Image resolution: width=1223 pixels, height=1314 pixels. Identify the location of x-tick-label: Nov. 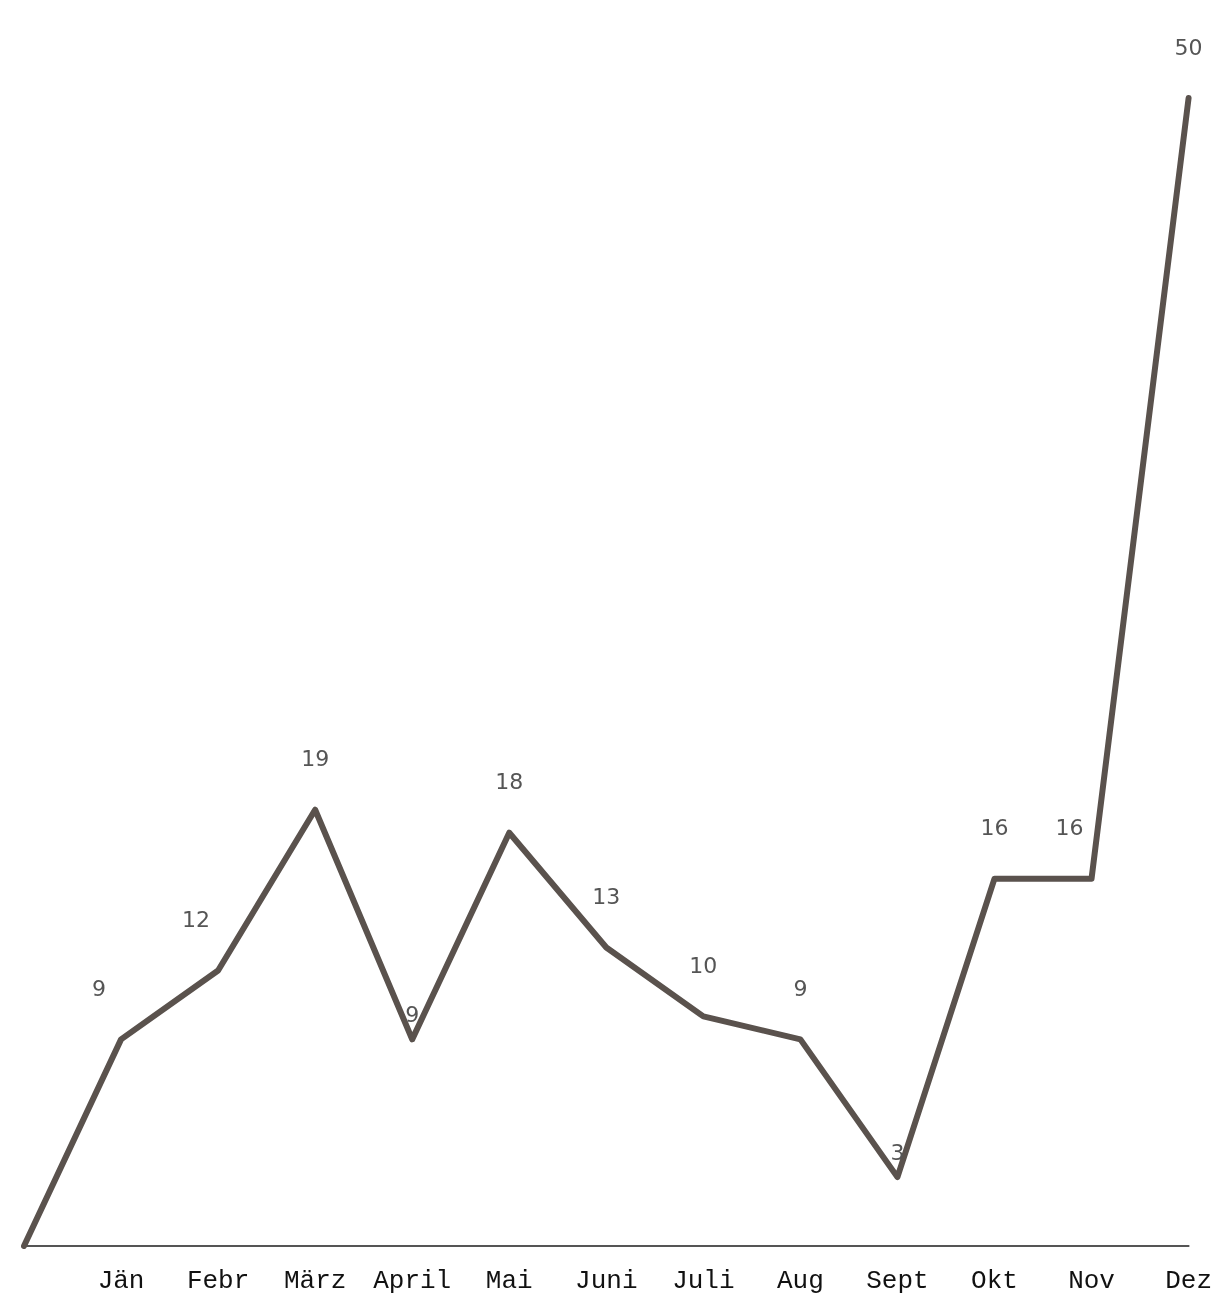
(1091, 1281).